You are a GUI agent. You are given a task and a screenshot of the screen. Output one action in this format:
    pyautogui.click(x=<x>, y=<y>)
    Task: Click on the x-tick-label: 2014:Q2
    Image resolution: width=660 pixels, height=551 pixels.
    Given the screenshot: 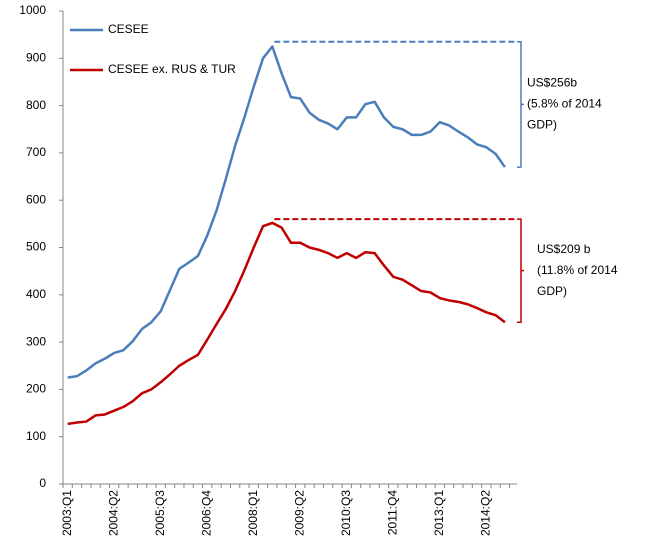 What is the action you would take?
    pyautogui.click(x=485, y=513)
    